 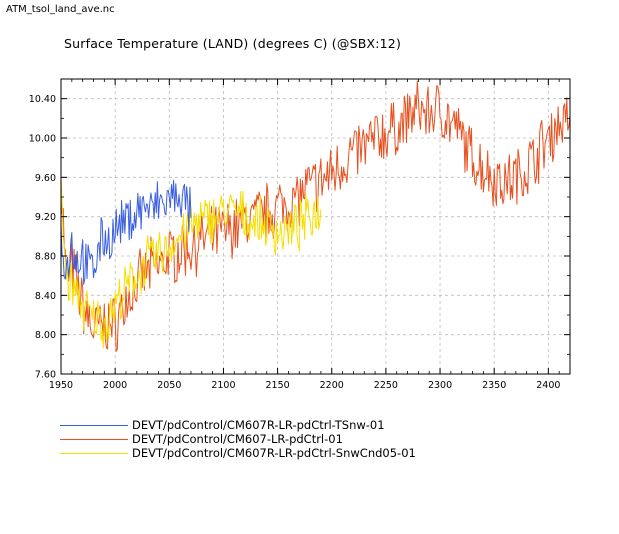 What do you see at coordinates (94, 425) in the screenshot?
I see `legend-swatch-blue` at bounding box center [94, 425].